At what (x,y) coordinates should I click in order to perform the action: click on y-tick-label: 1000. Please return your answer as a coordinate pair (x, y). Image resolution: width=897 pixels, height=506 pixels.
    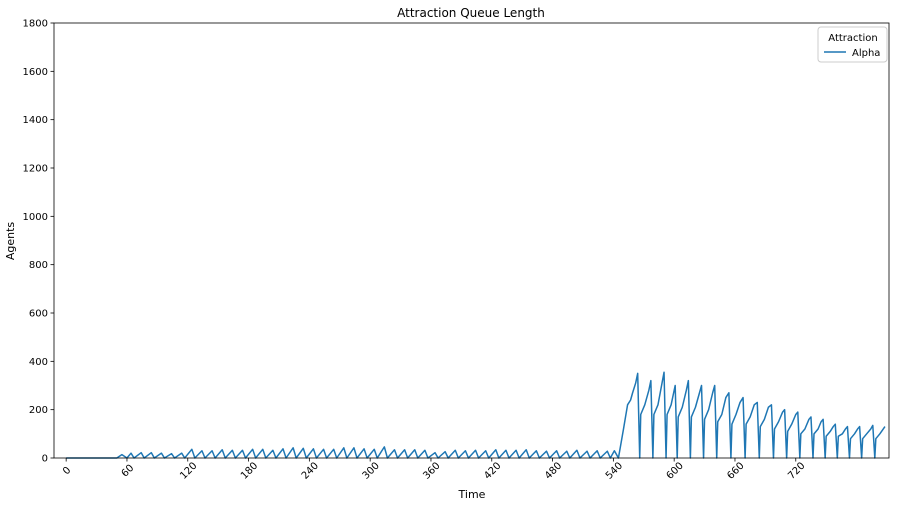
    Looking at the image, I should click on (35, 217).